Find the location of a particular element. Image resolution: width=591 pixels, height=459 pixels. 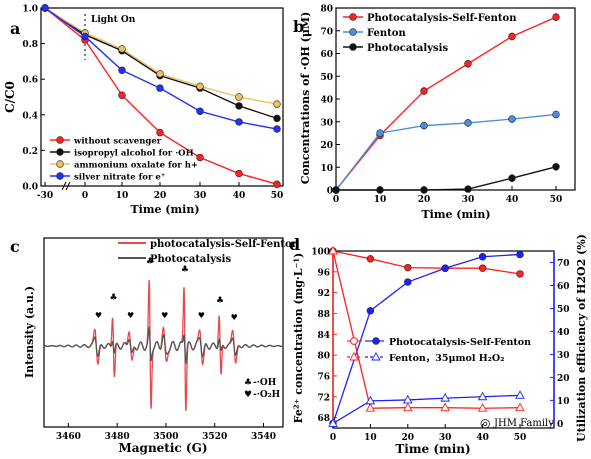

x-tick-label: 30 is located at coordinates (468, 200).